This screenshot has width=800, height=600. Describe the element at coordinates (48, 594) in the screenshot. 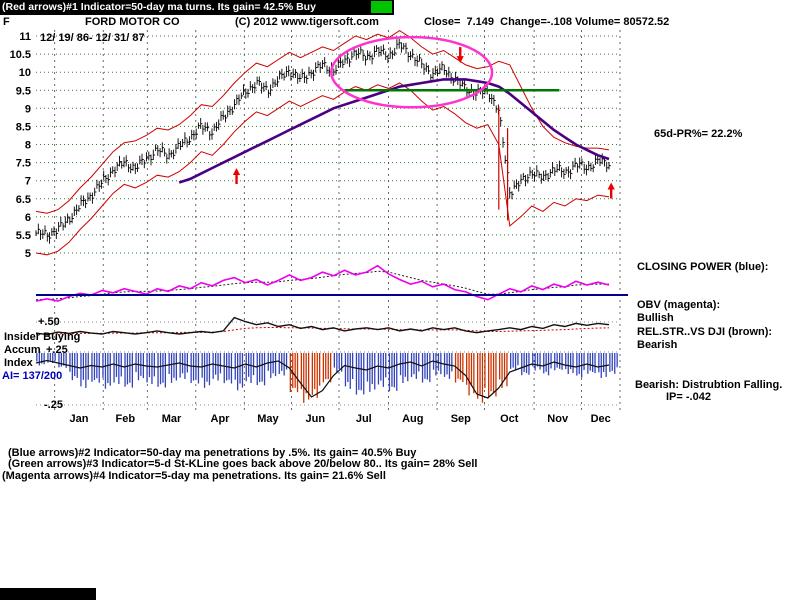

I see `taskbar-fragment` at that location.